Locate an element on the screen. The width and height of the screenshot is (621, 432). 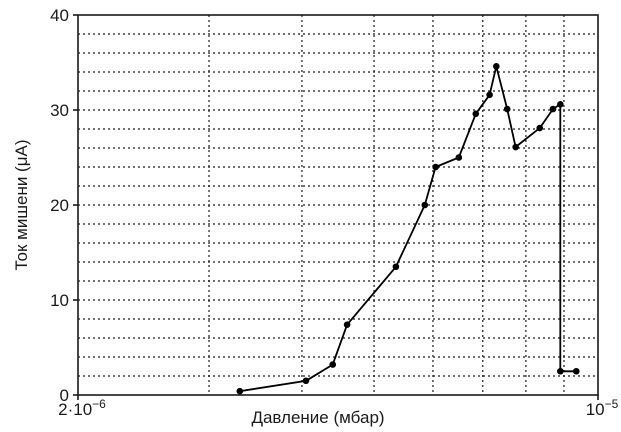
x-tick-label: 10−5 is located at coordinates (602, 408).